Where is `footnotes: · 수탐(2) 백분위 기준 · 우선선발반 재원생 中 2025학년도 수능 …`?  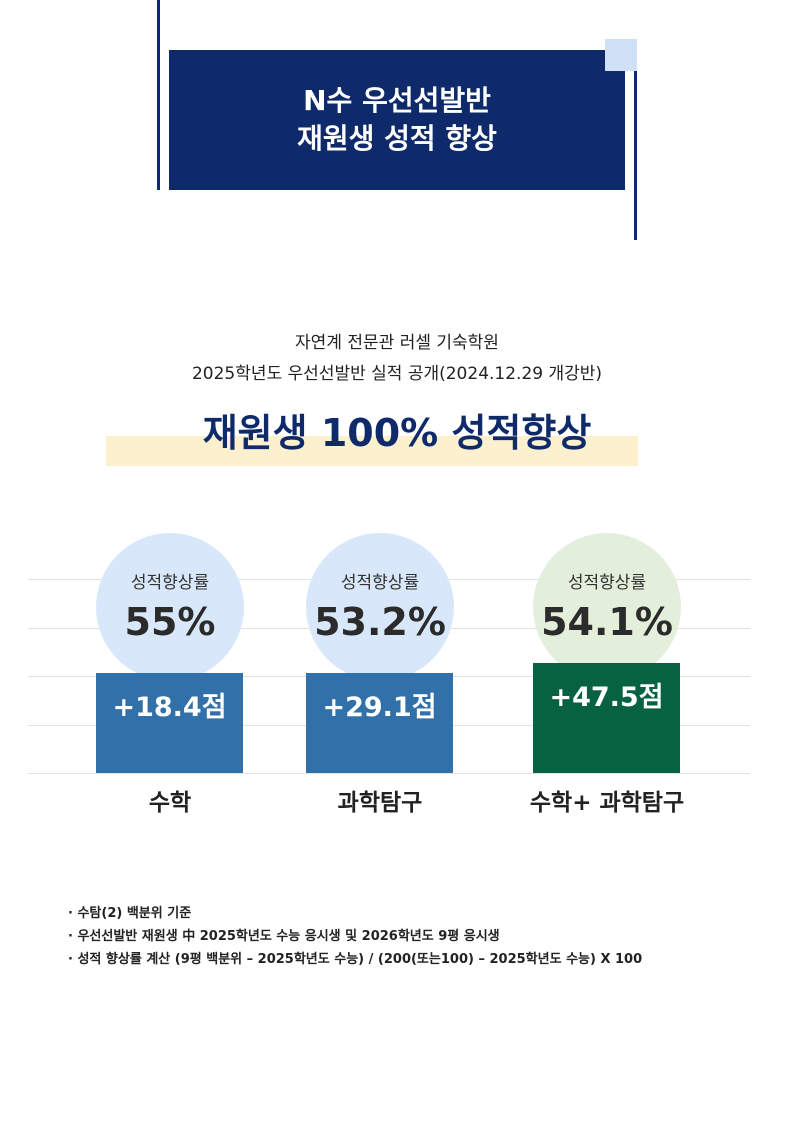 footnotes: · 수탐(2) 백분위 기준 · 우선선발반 재원생 中 2025학년도 수능 … is located at coordinates (355, 936).